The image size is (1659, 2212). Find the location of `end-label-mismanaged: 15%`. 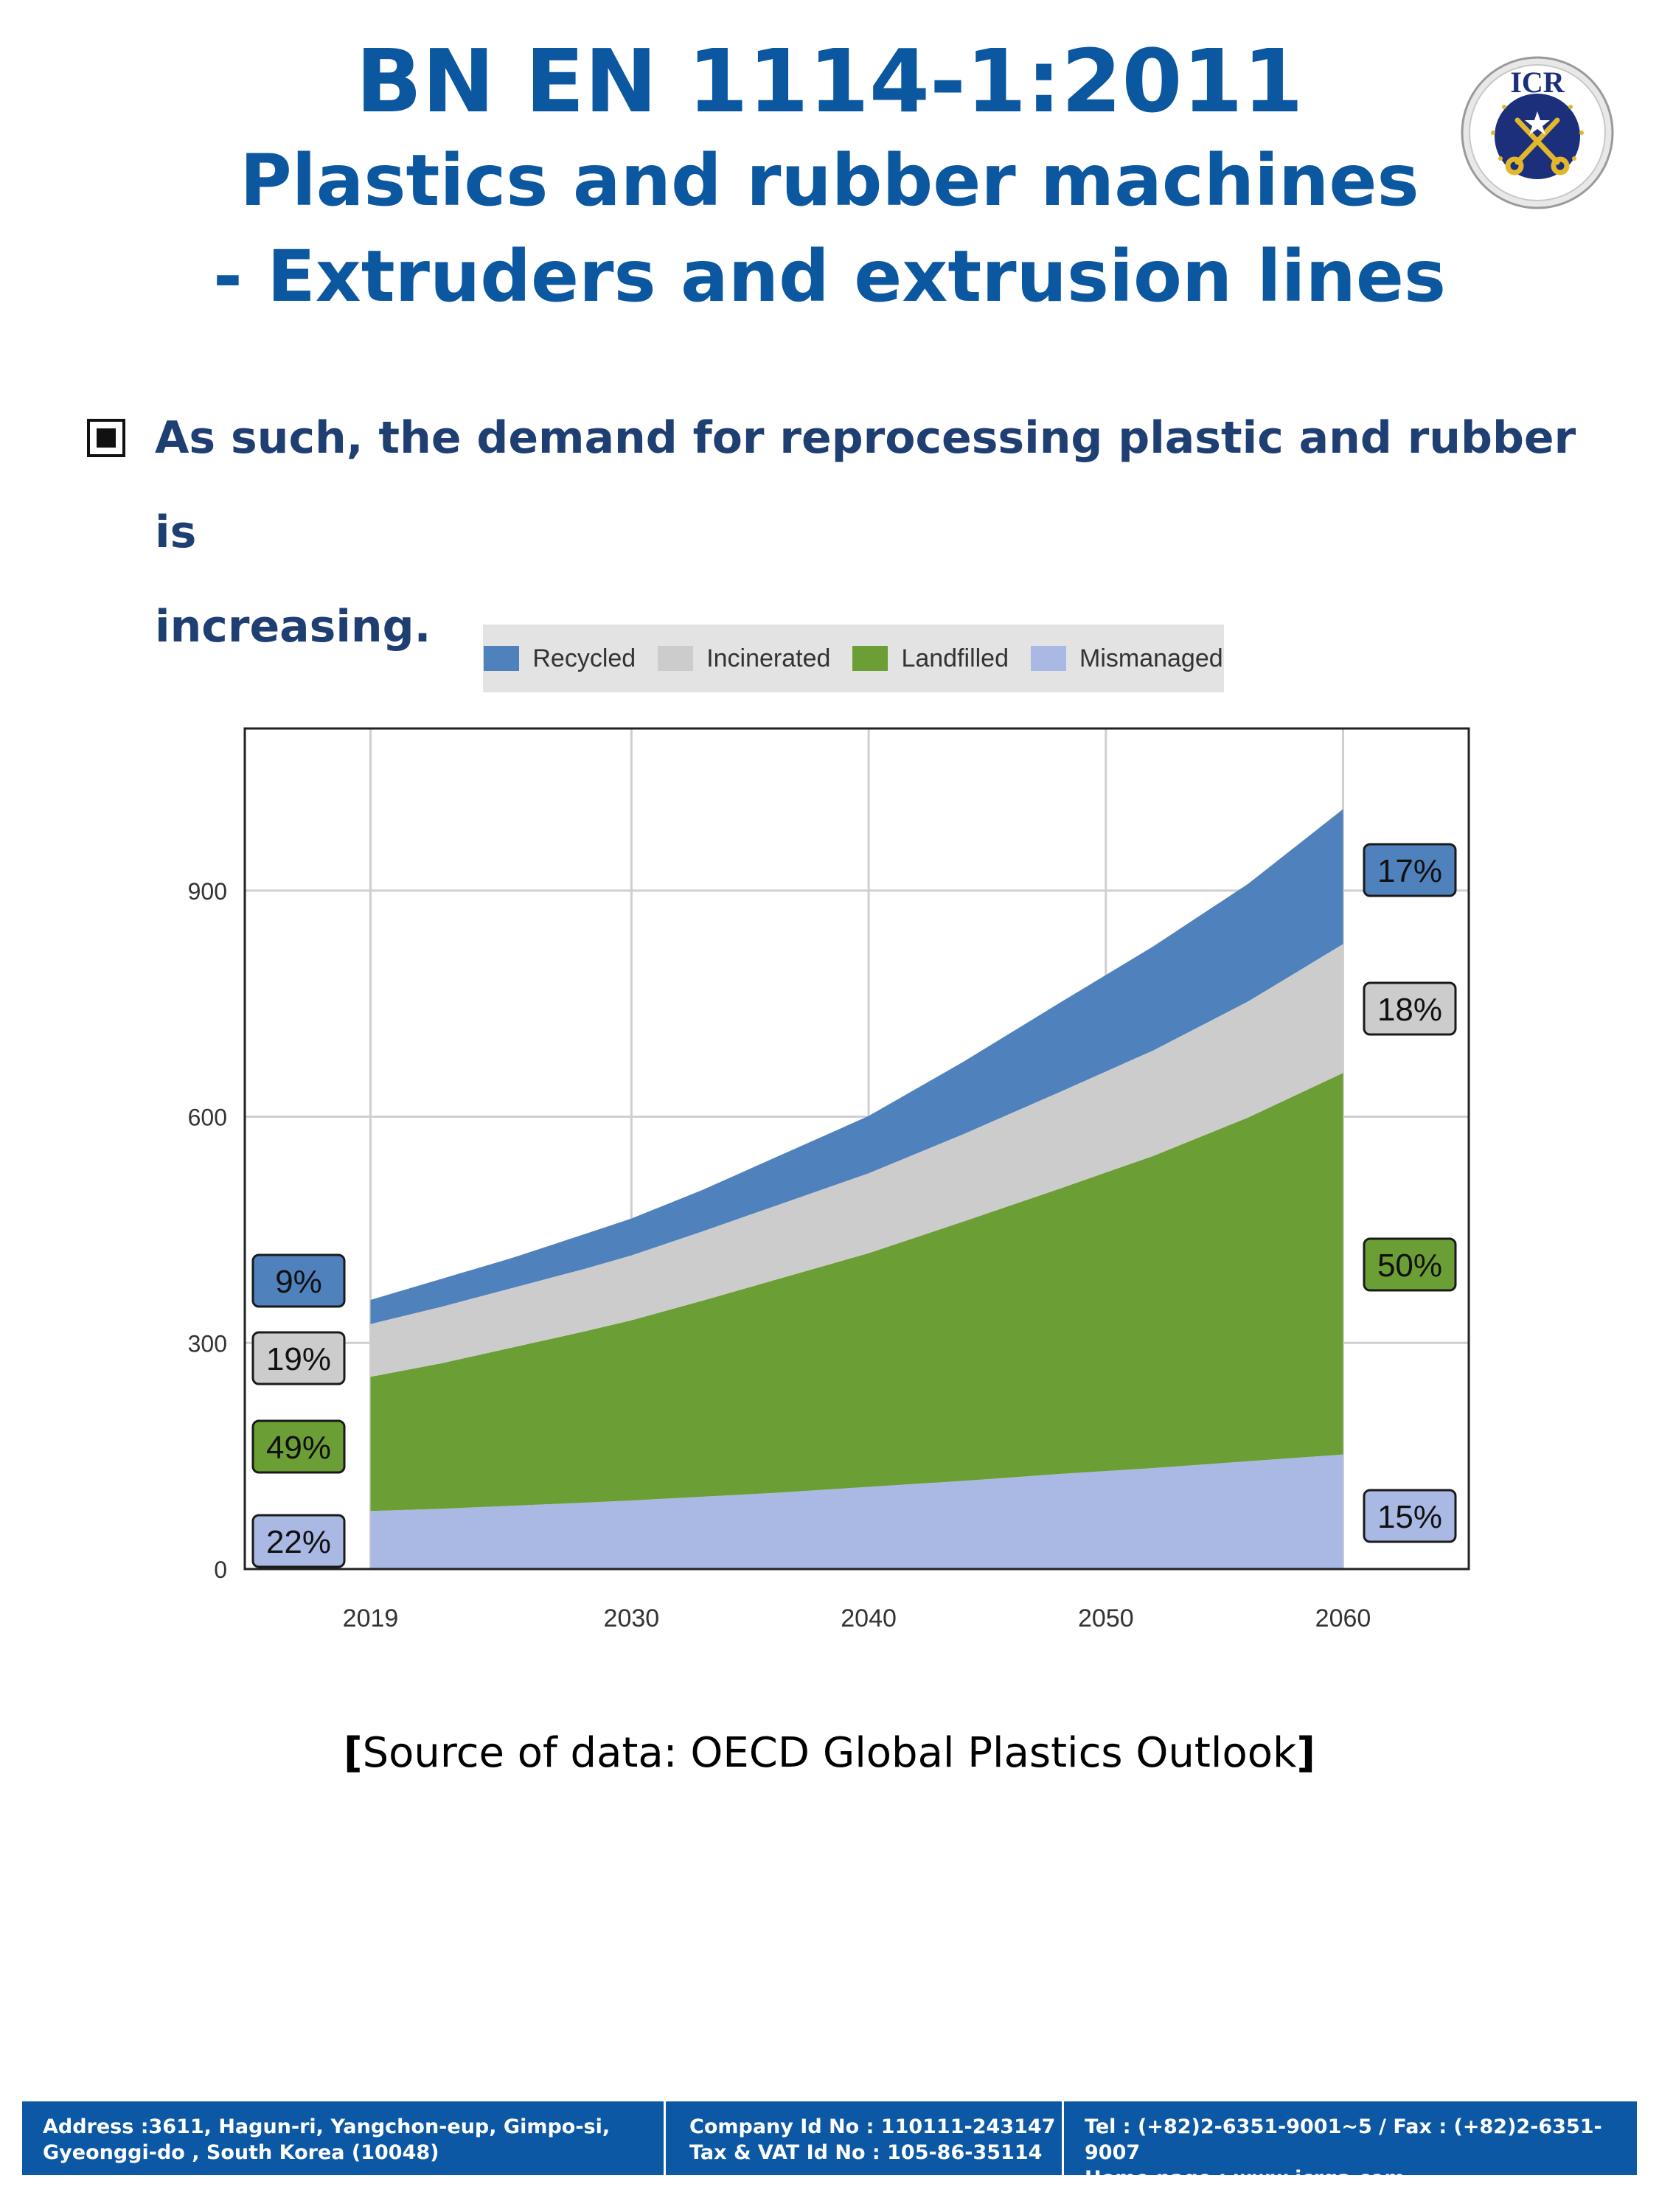

end-label-mismanaged: 15% is located at coordinates (1409, 1517).